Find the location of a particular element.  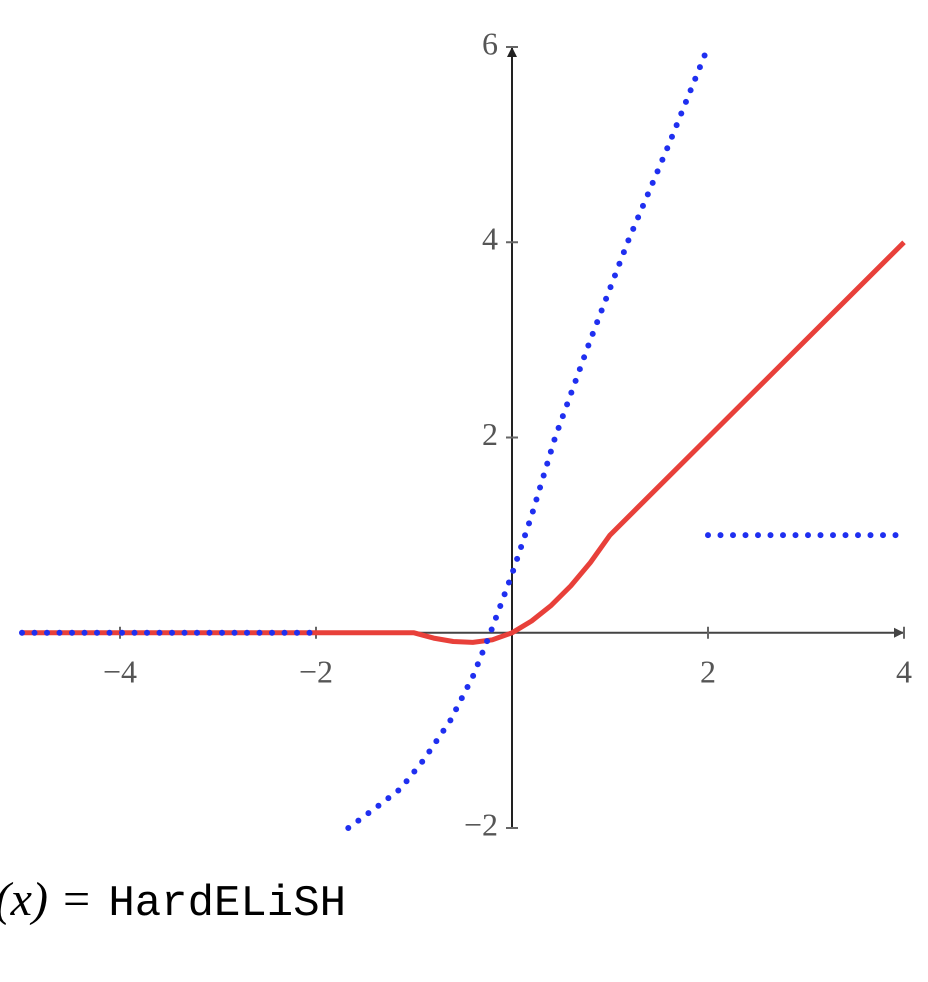

y-tick-label: 6 is located at coordinates (490, 43).